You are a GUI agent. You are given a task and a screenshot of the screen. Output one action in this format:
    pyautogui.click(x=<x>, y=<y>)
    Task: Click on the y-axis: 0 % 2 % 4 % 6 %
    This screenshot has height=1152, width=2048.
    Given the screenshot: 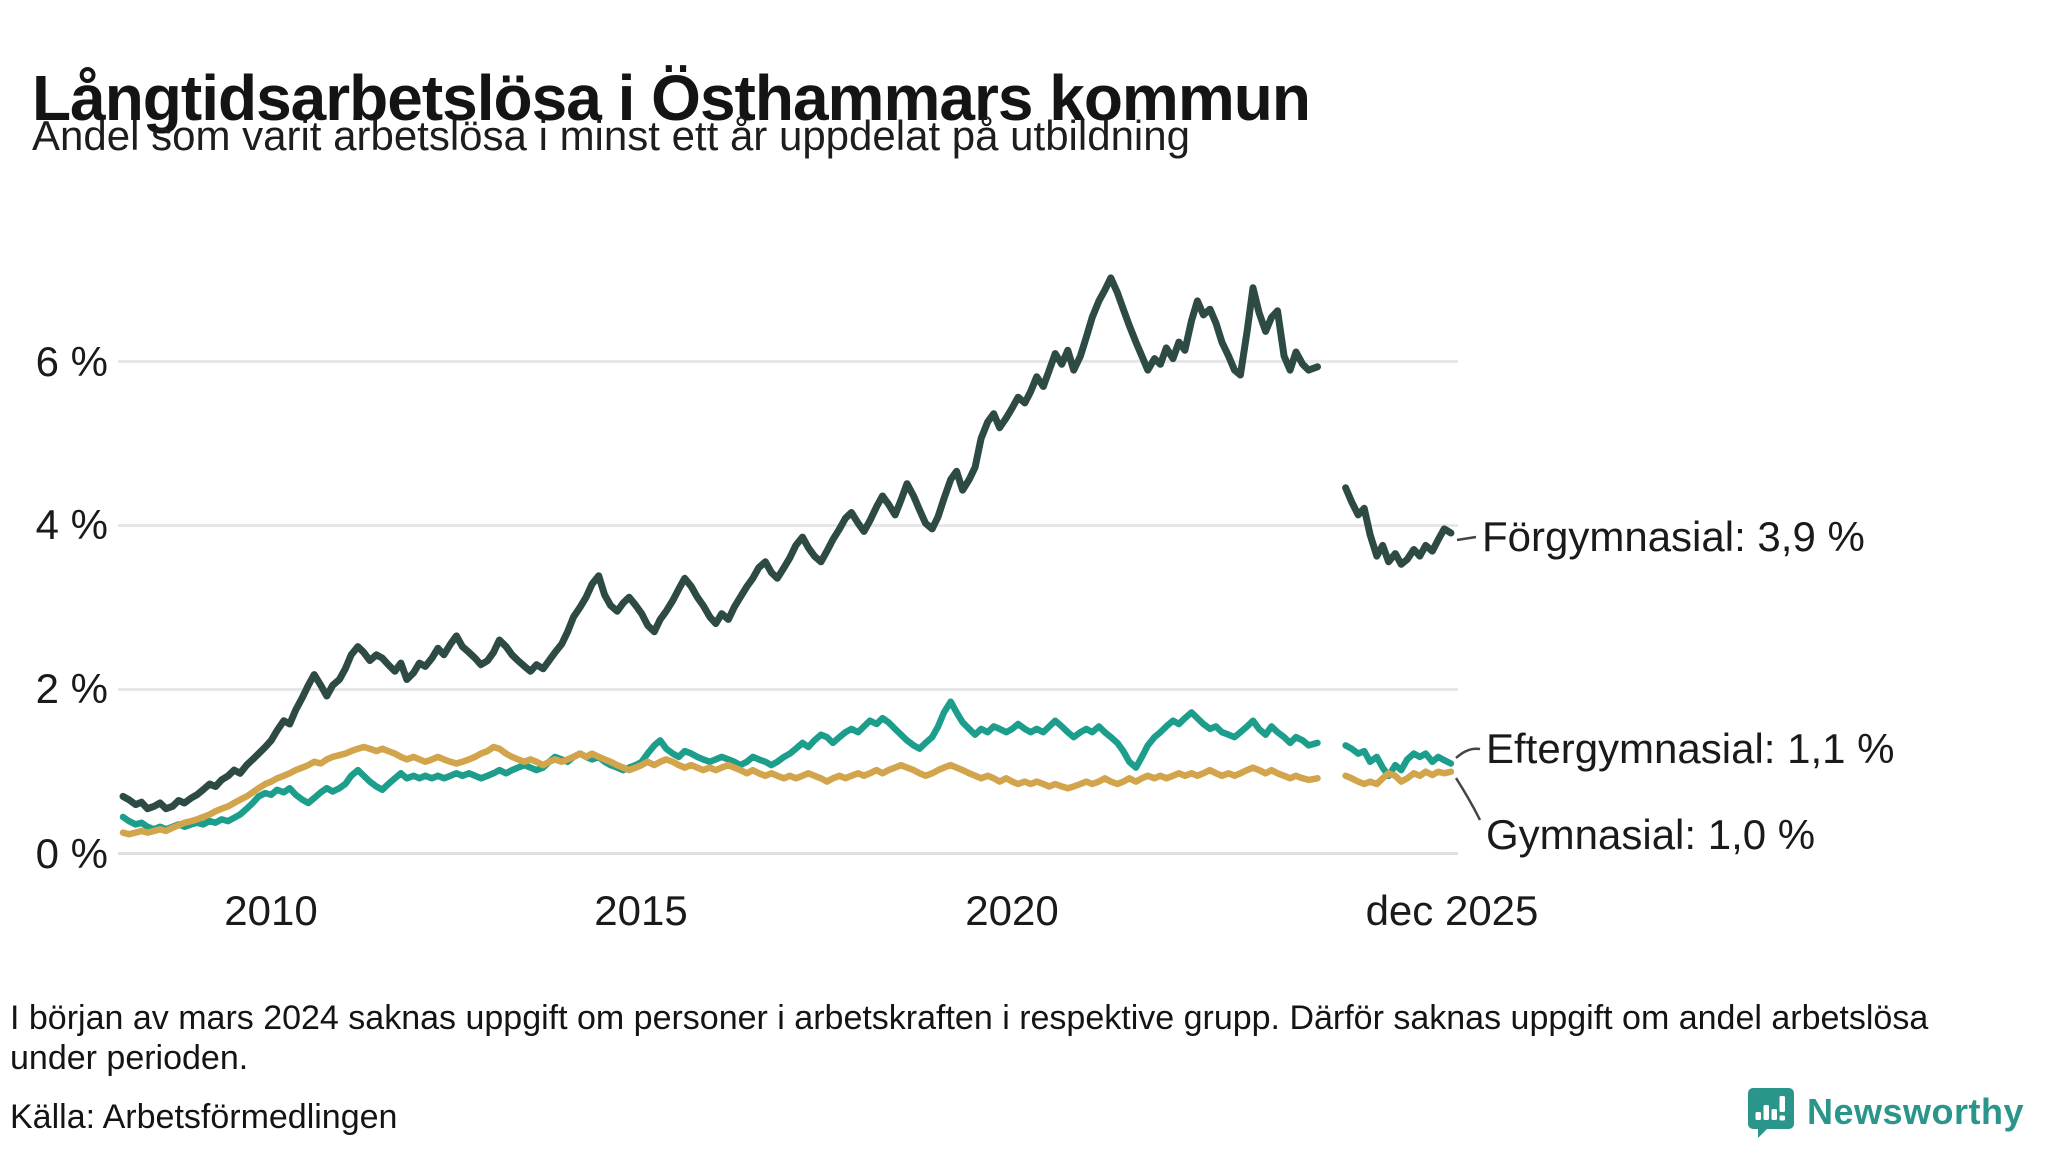 What is the action you would take?
    pyautogui.click(x=72, y=607)
    